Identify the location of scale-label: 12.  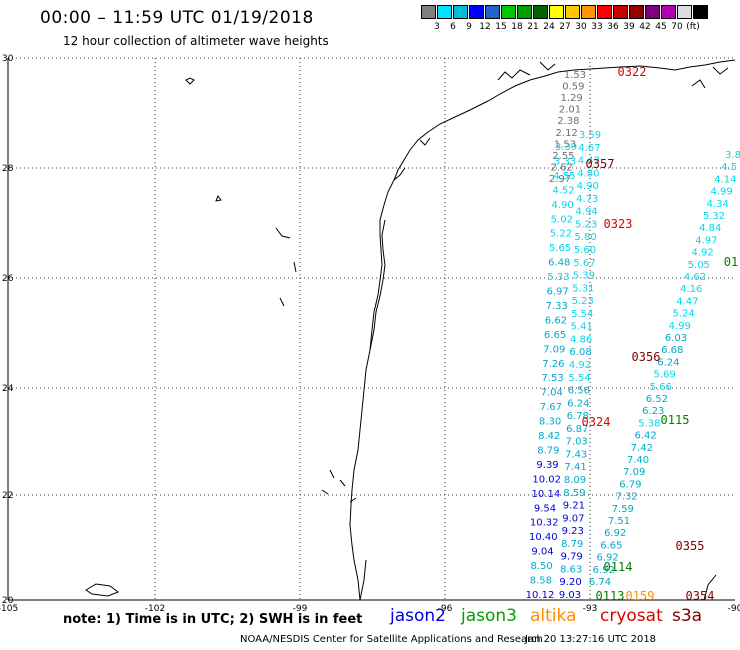
(485, 27).